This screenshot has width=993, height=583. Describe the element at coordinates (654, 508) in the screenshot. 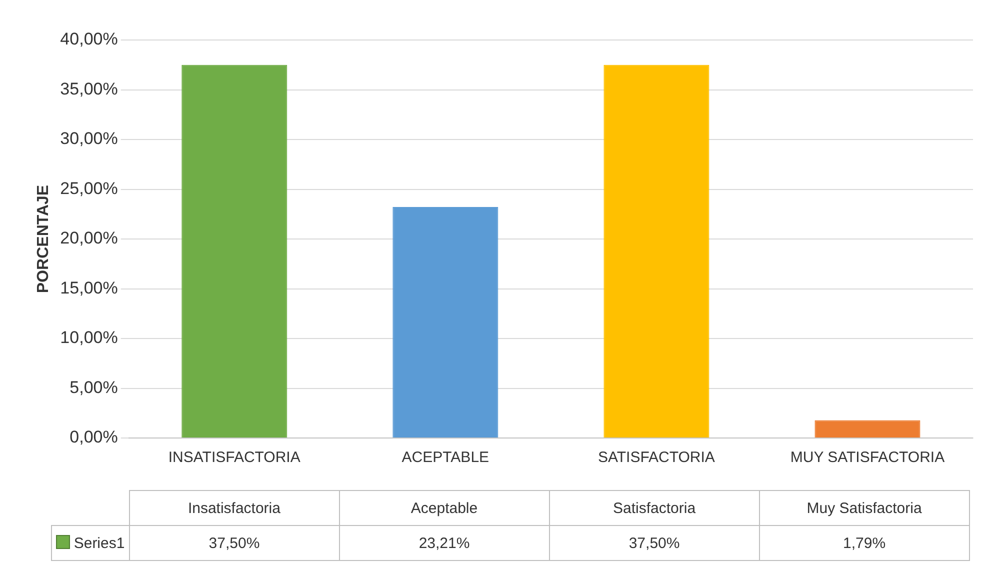

I see `text: Satisfactoria` at that location.